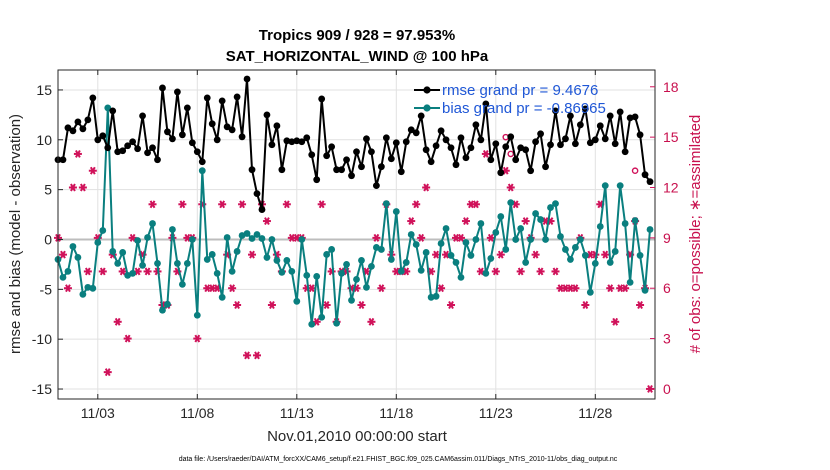  Describe the element at coordinates (667, 339) in the screenshot. I see `right-y-tick-label-1: 3` at that location.